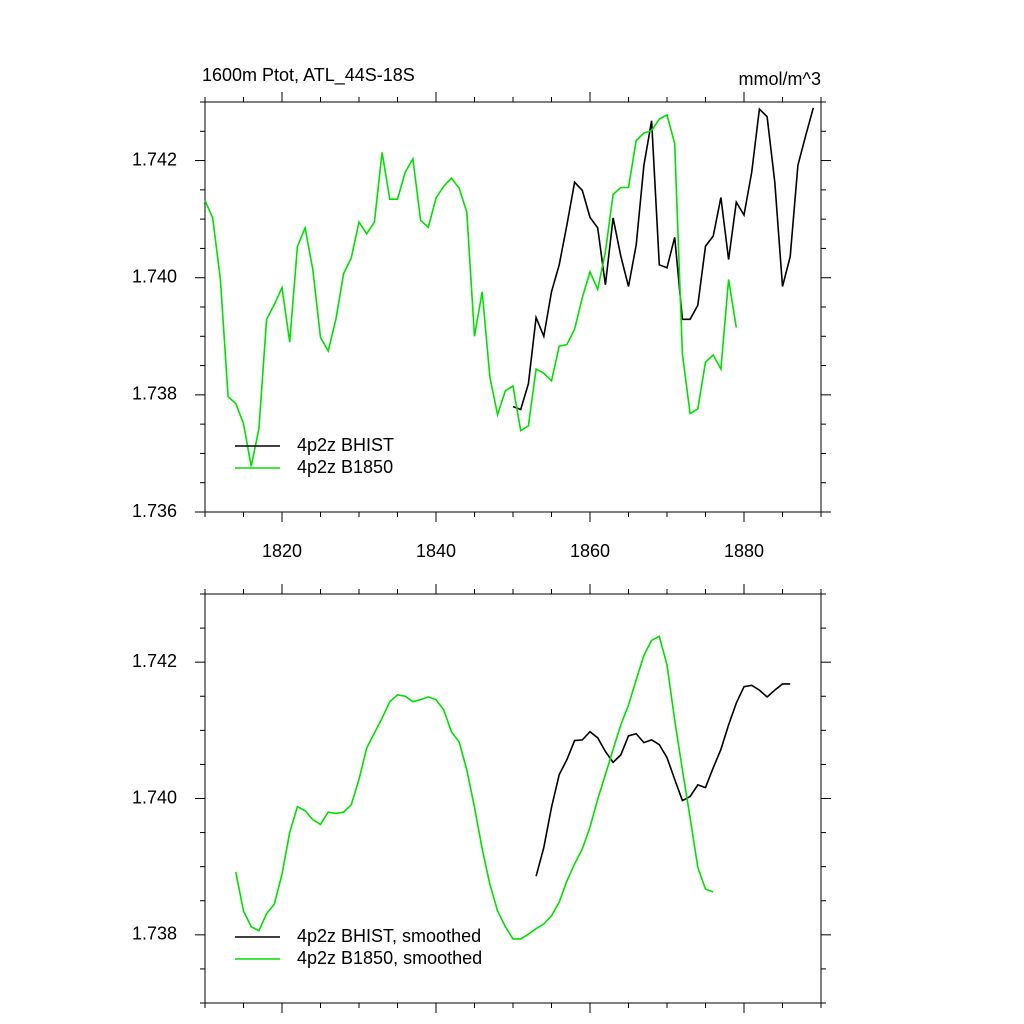  Describe the element at coordinates (308, 75) in the screenshot. I see `chart-title: 1600m Ptot, ATL_44S-18S` at that location.